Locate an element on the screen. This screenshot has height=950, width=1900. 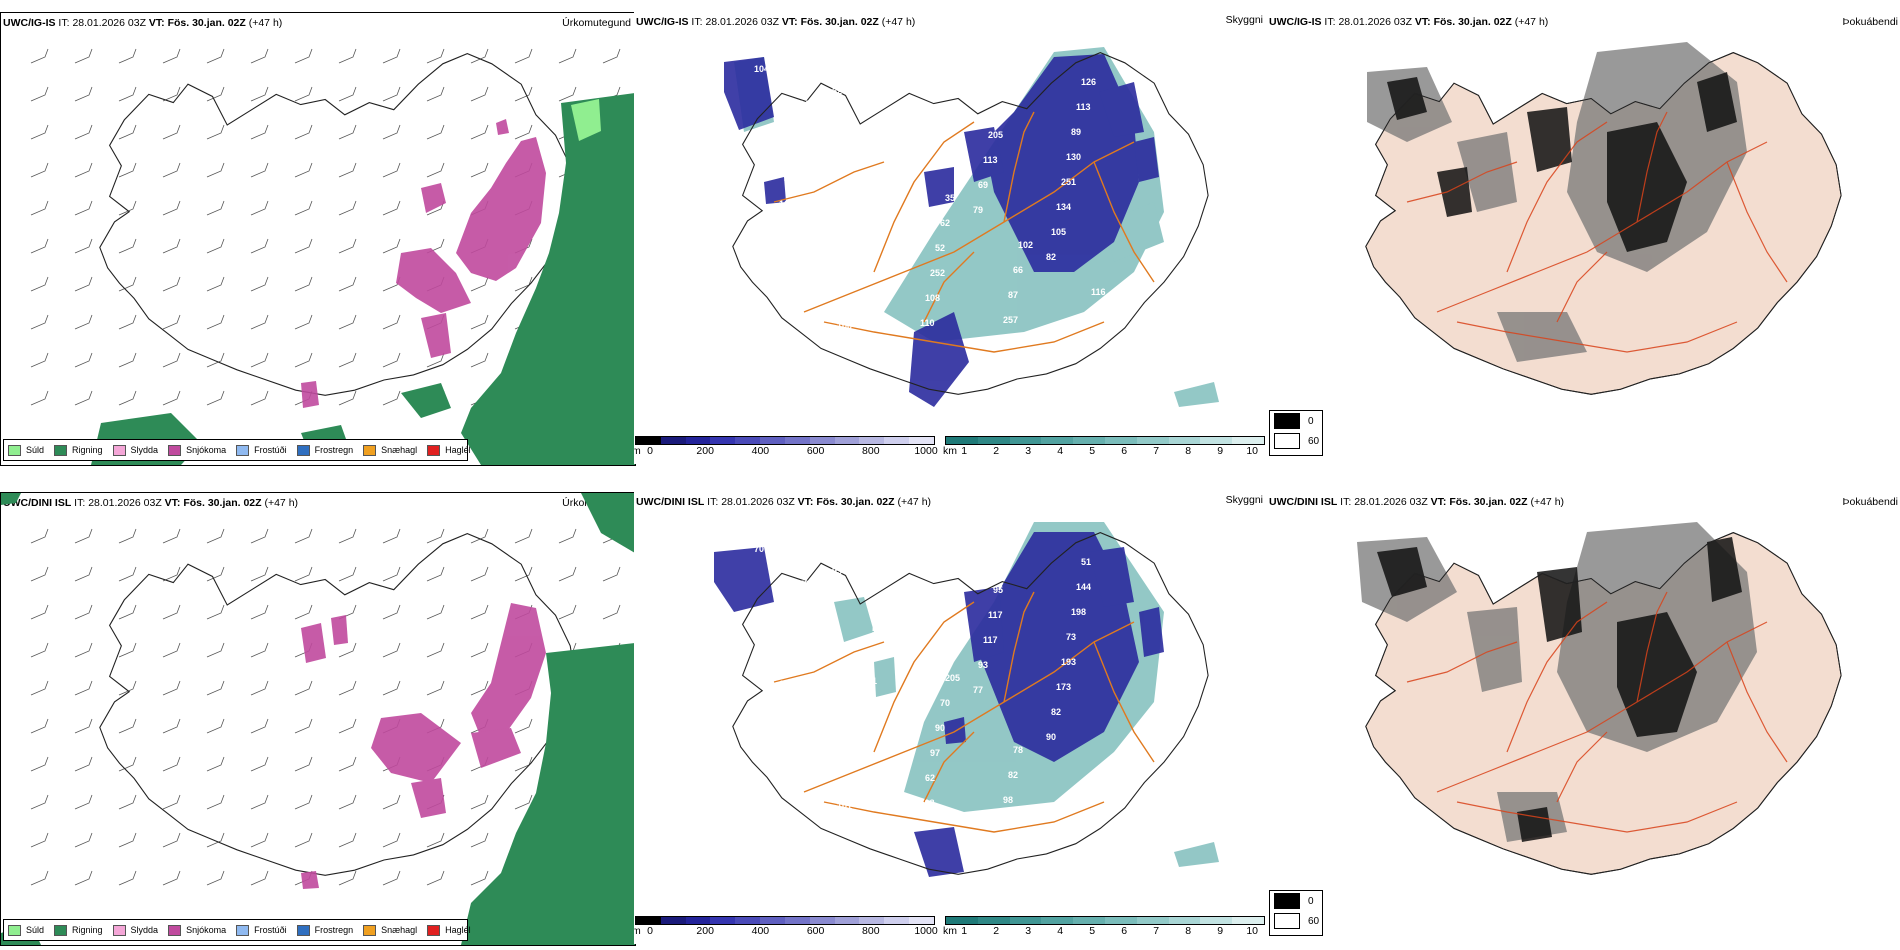
visibility-value: 75 is located at coordinates (910, 618).